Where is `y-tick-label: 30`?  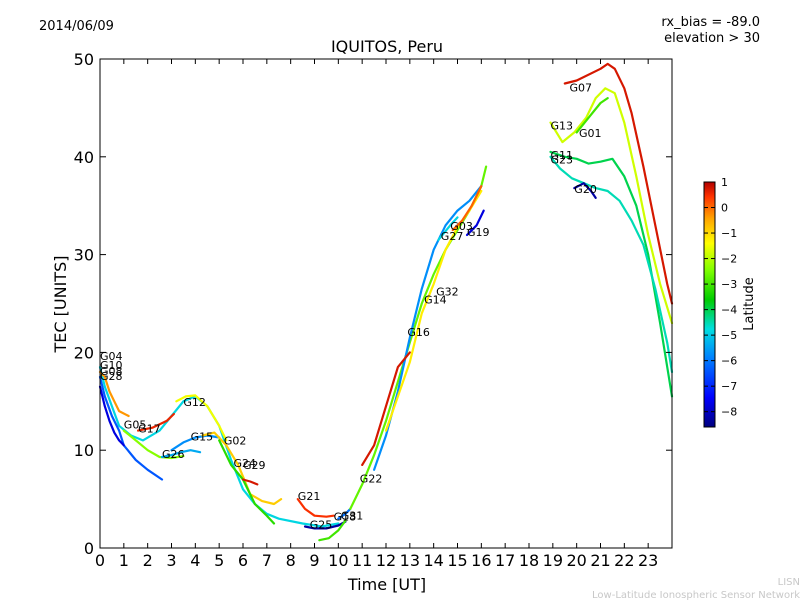
y-tick-label: 30 is located at coordinates (84, 255).